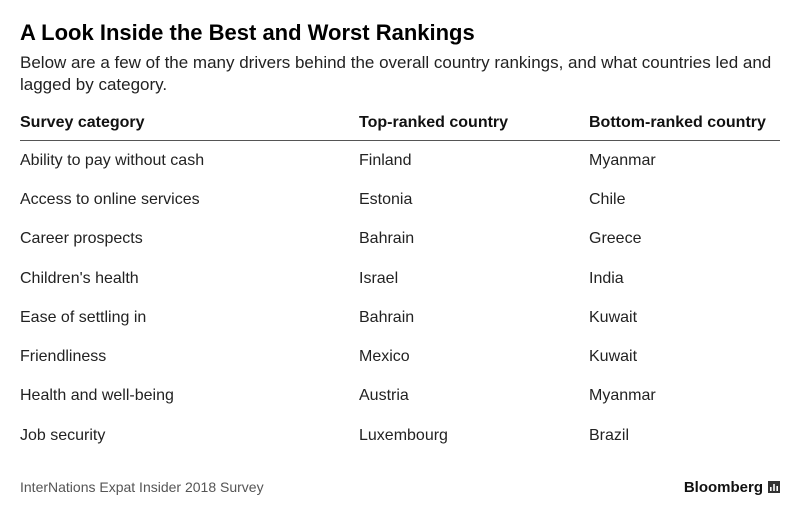 The image size is (800, 514). Describe the element at coordinates (609, 435) in the screenshot. I see `row-bottom-country: Brazil` at that location.